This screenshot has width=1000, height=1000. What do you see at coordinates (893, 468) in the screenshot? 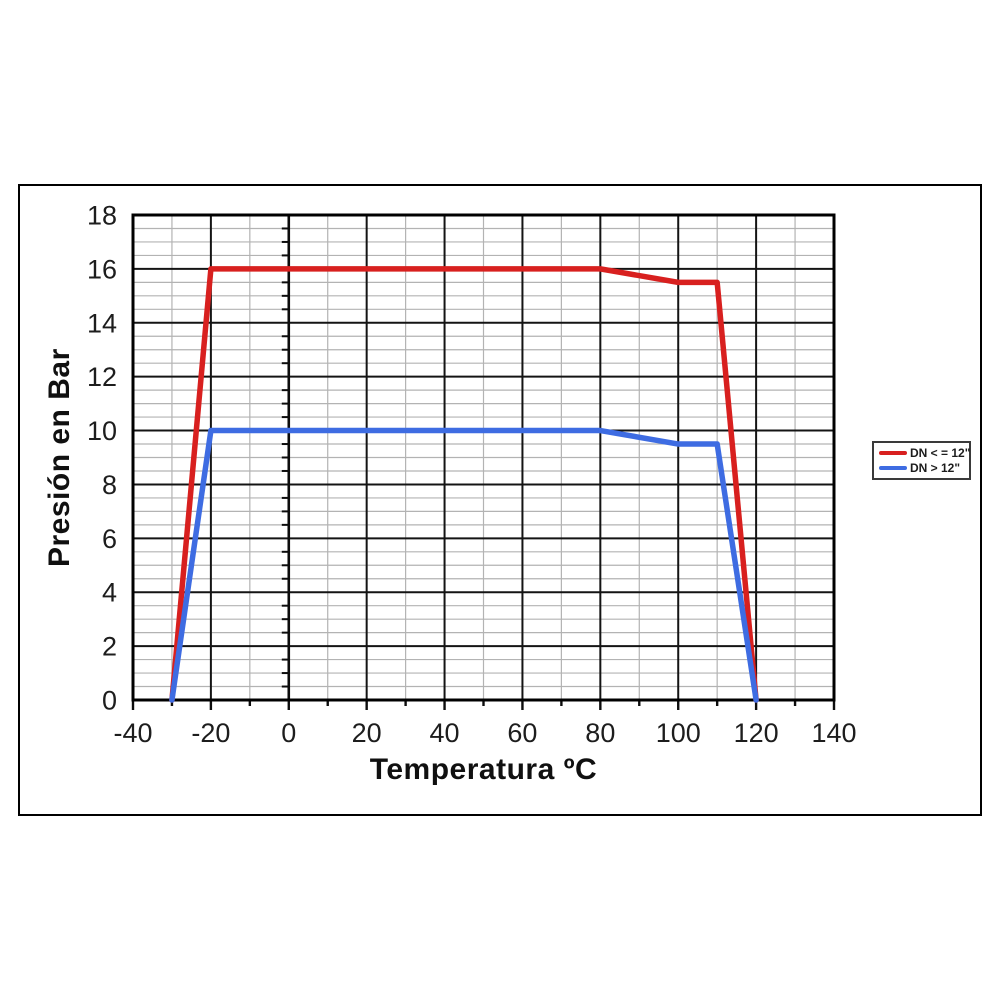
I see `legend-line-swatch-blue` at bounding box center [893, 468].